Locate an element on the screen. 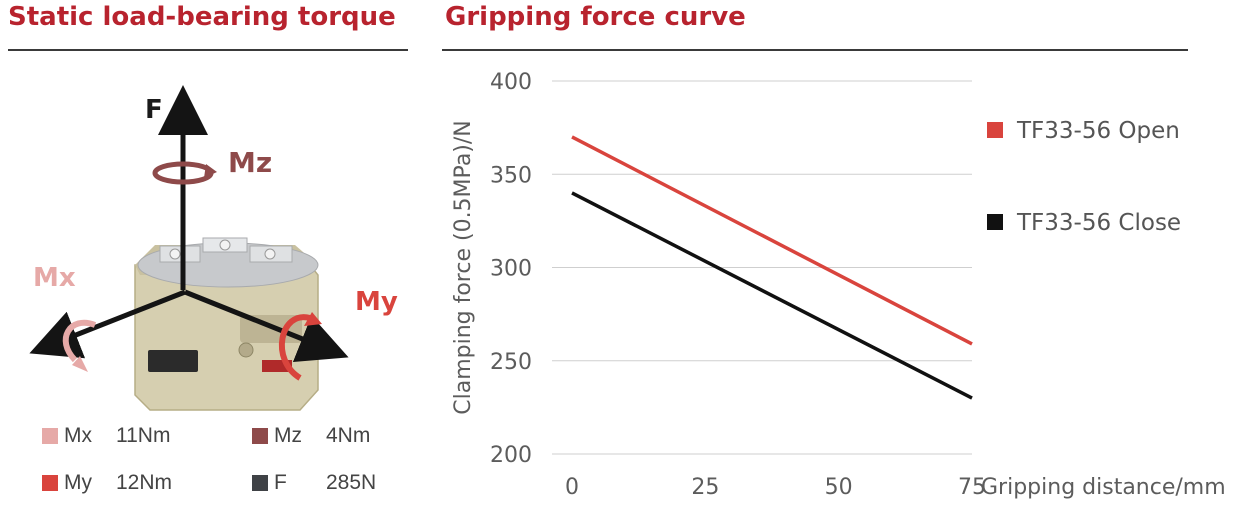 The image size is (1238, 511). legend-label-1: TF33-56 Close is located at coordinates (1098, 223).